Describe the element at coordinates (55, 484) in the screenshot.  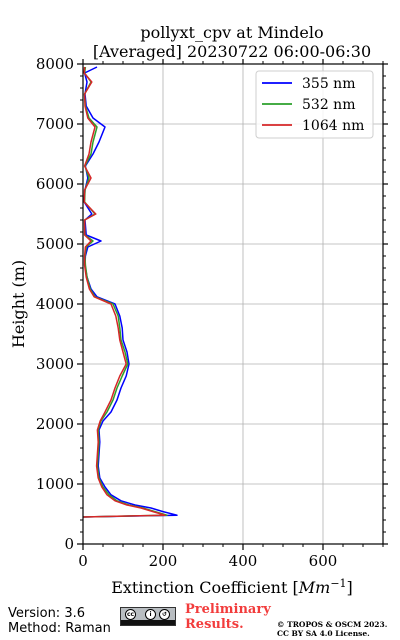
I see `y-tick-label: 1000` at that location.